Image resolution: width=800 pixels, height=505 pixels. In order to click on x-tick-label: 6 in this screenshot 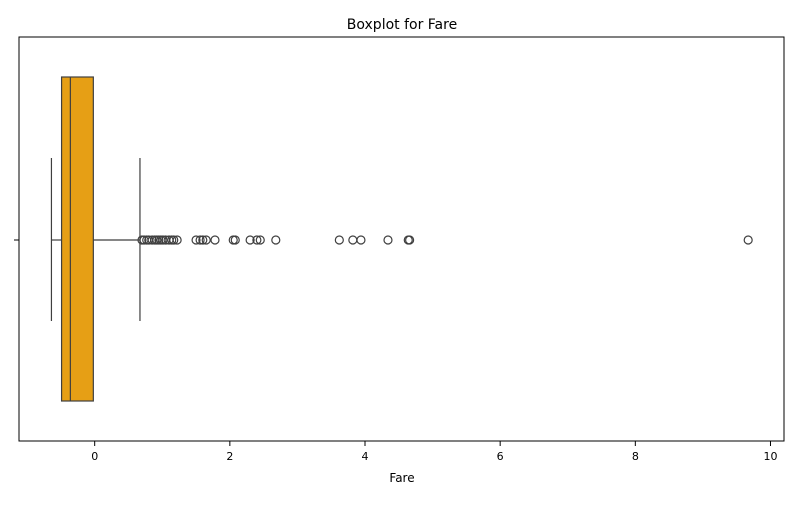, I will do `click(500, 456)`.